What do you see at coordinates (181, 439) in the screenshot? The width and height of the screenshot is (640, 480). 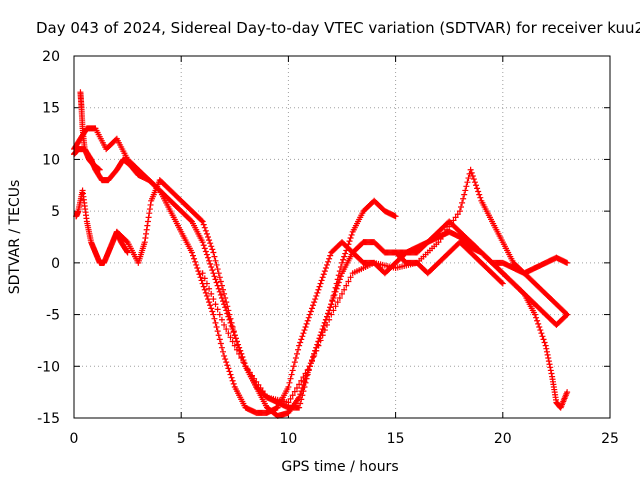 I see `x-tick-label: 5` at bounding box center [181, 439].